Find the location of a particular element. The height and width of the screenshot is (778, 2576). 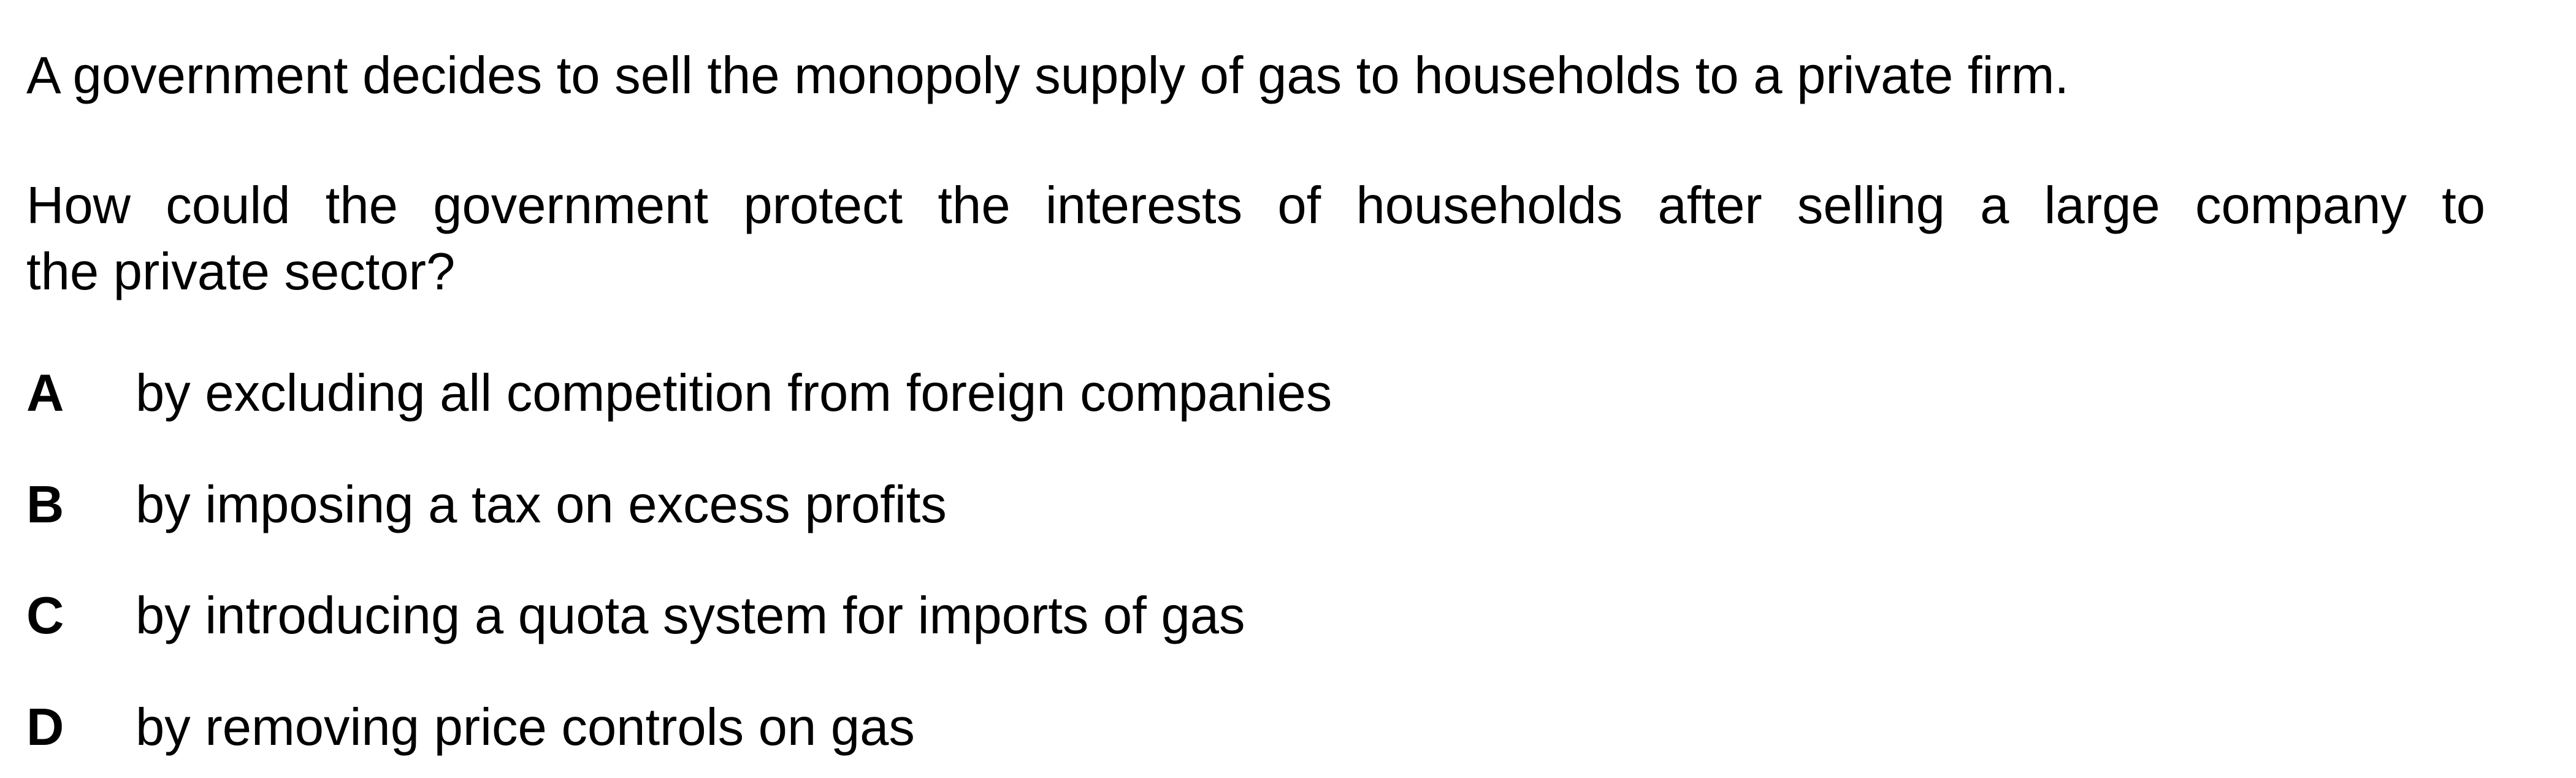

option-text: by imposing a tax on excess profits is located at coordinates (541, 505).